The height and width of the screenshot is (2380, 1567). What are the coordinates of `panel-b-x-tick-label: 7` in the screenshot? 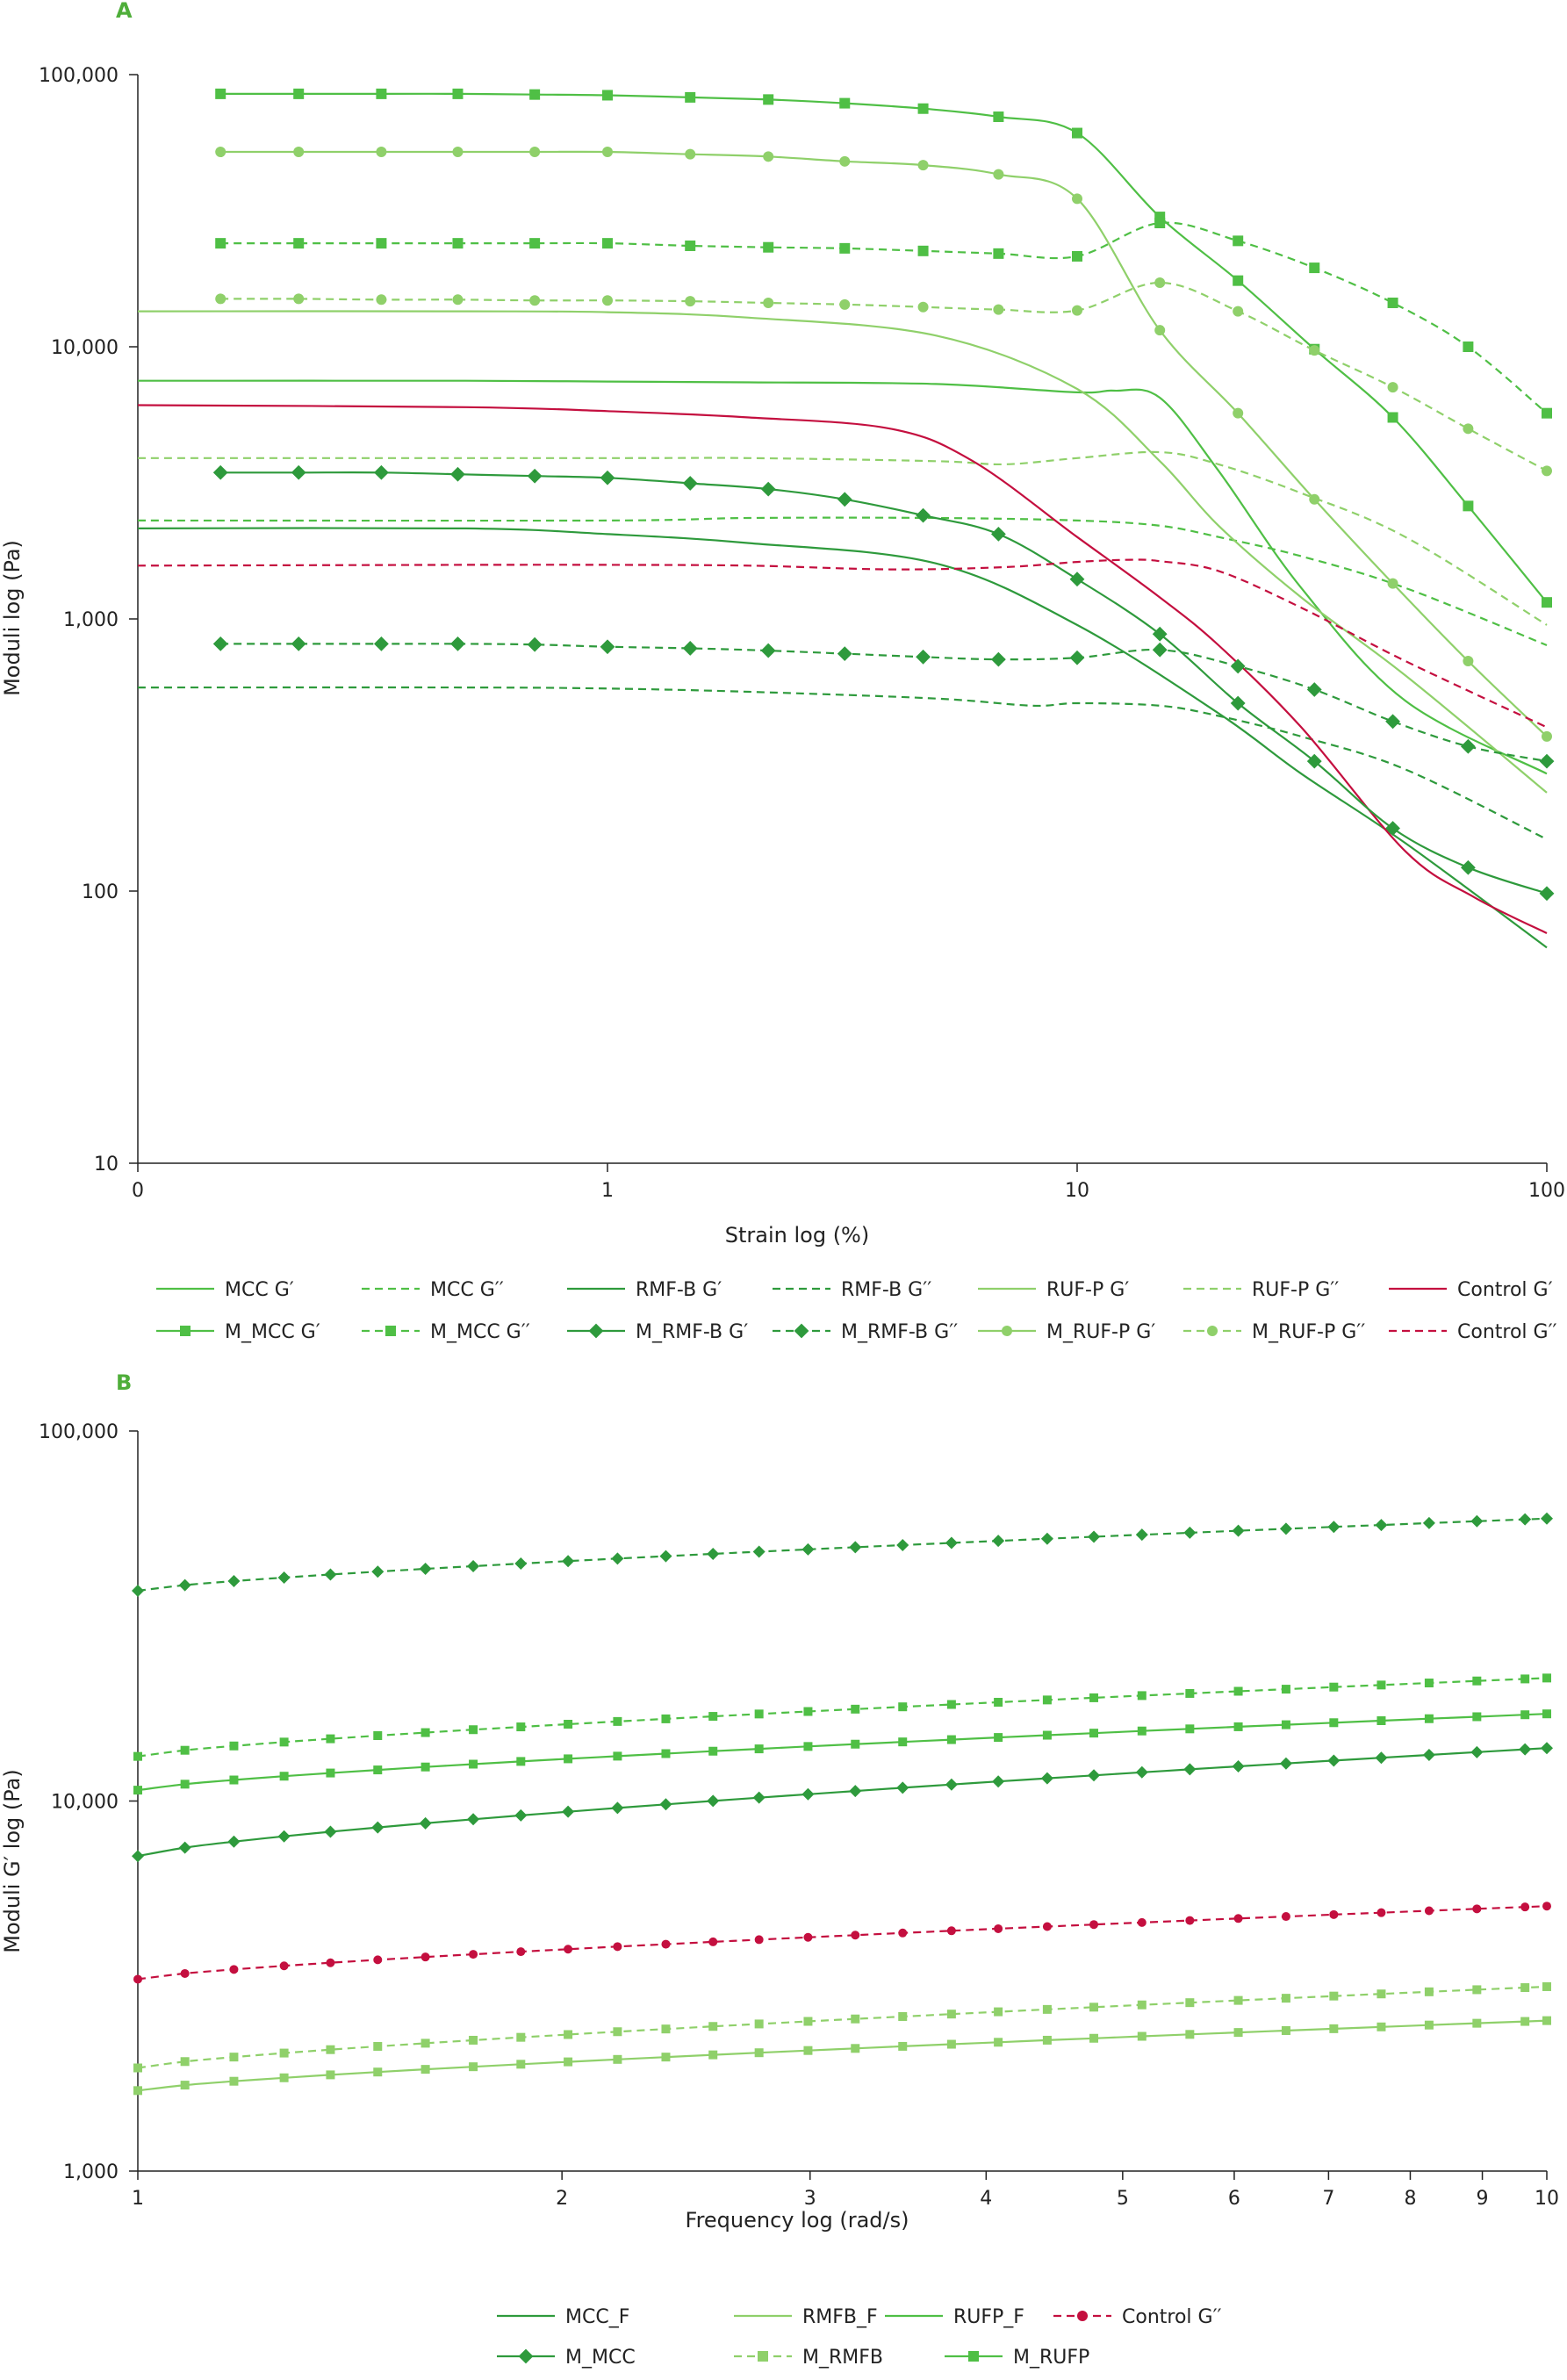 It's located at (1328, 2199).